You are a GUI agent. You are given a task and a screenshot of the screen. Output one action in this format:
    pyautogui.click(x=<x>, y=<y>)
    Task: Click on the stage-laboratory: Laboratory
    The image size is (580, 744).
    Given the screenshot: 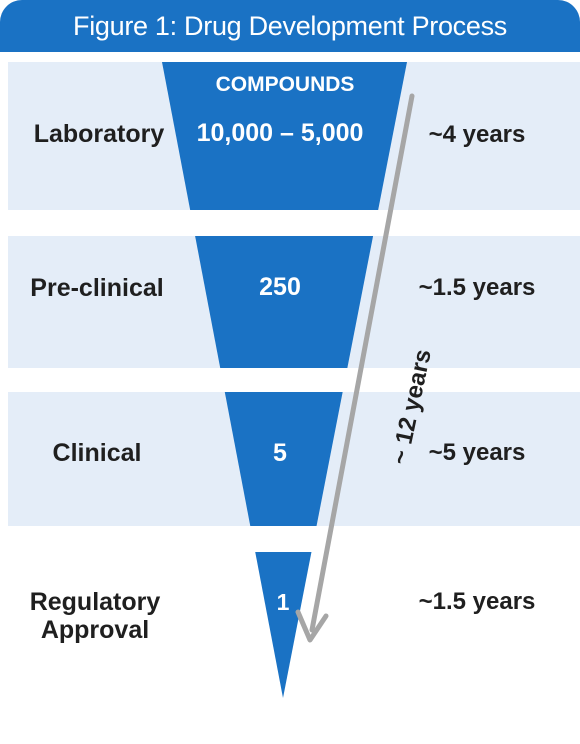 What is the action you would take?
    pyautogui.click(x=99, y=134)
    